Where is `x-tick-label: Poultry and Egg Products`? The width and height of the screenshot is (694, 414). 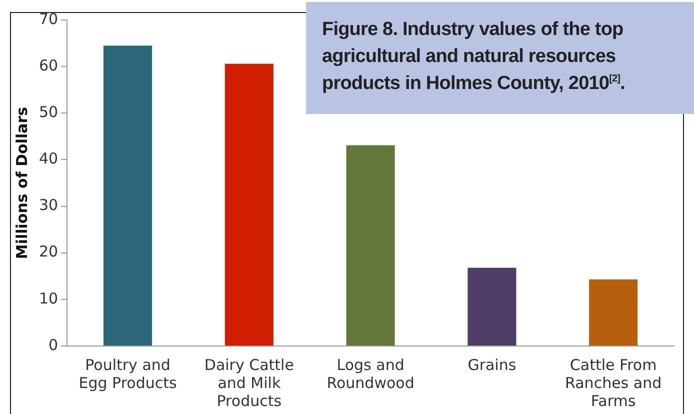
x-tick-label: Poultry and Egg Products is located at coordinates (127, 374).